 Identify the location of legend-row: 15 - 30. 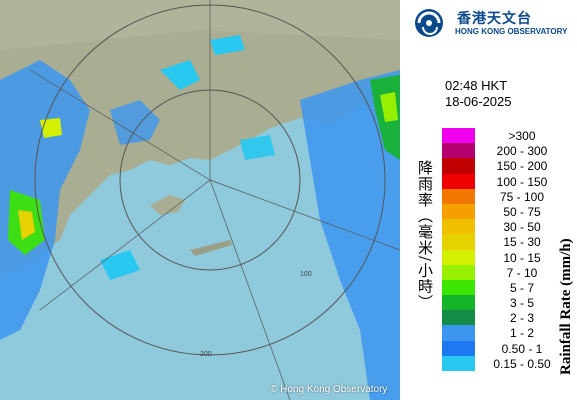
(507, 242).